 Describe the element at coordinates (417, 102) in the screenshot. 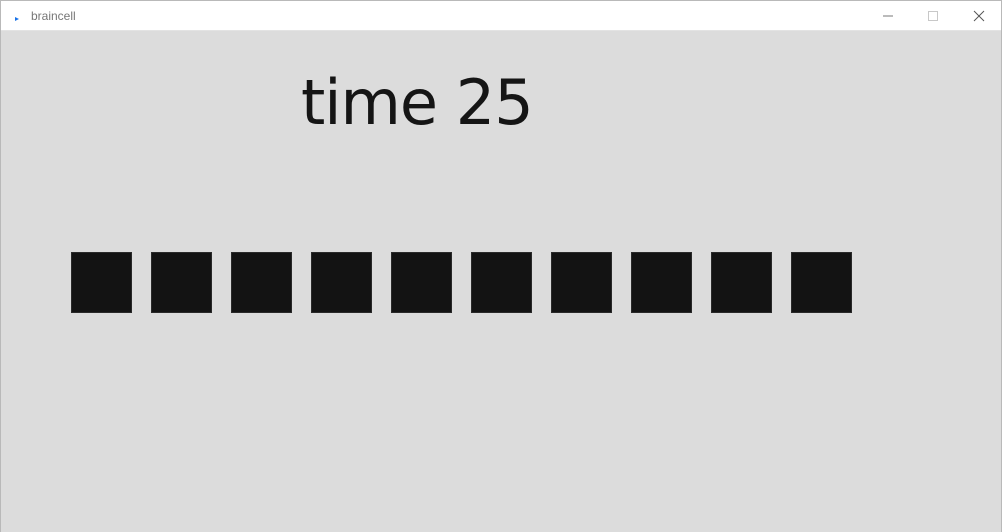

I see `time-counter: time 25` at that location.